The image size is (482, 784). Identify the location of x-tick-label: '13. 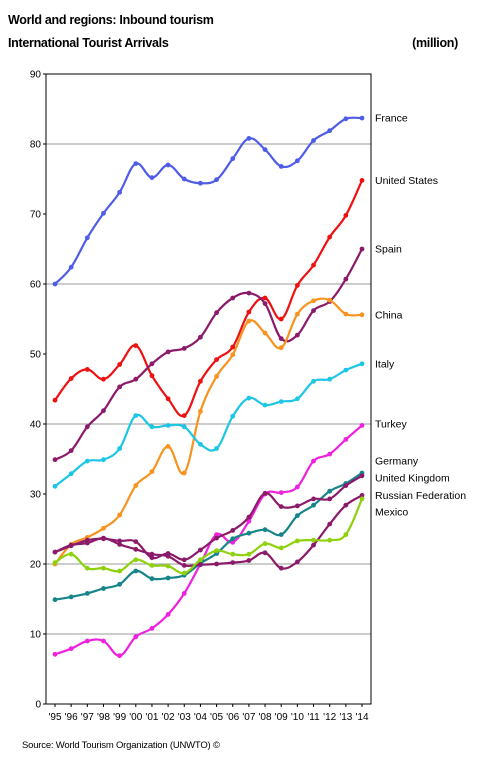
(345, 717).